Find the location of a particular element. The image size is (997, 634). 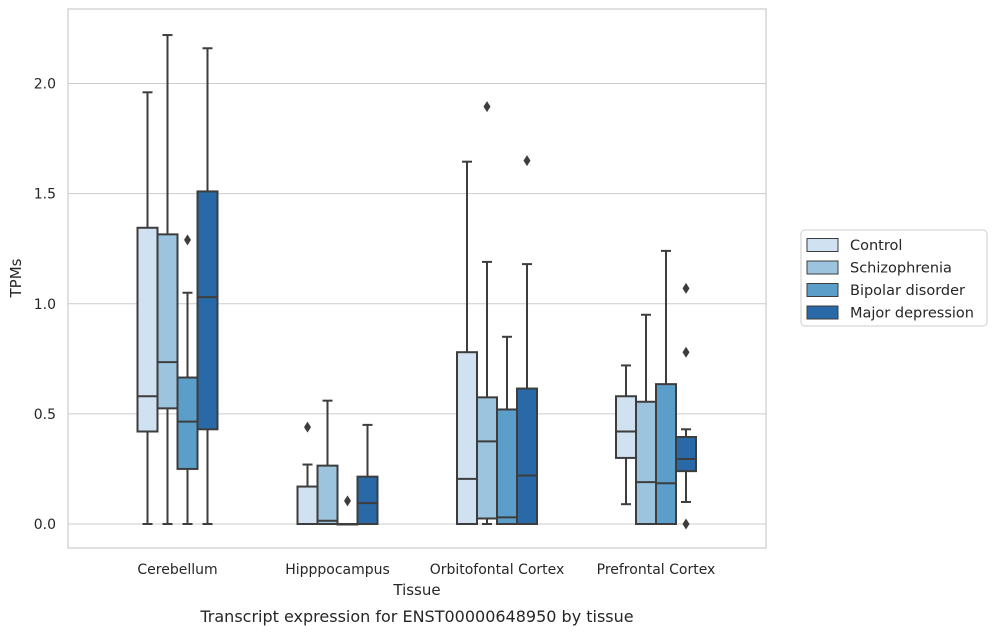

x-axis-label: Tissue is located at coordinates (416, 590).